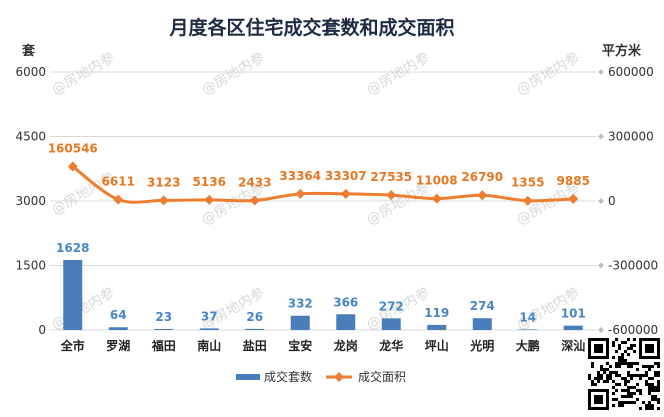 This screenshot has width=664, height=417. I want to click on watermark-1: @房地内参, so click(233, 74).